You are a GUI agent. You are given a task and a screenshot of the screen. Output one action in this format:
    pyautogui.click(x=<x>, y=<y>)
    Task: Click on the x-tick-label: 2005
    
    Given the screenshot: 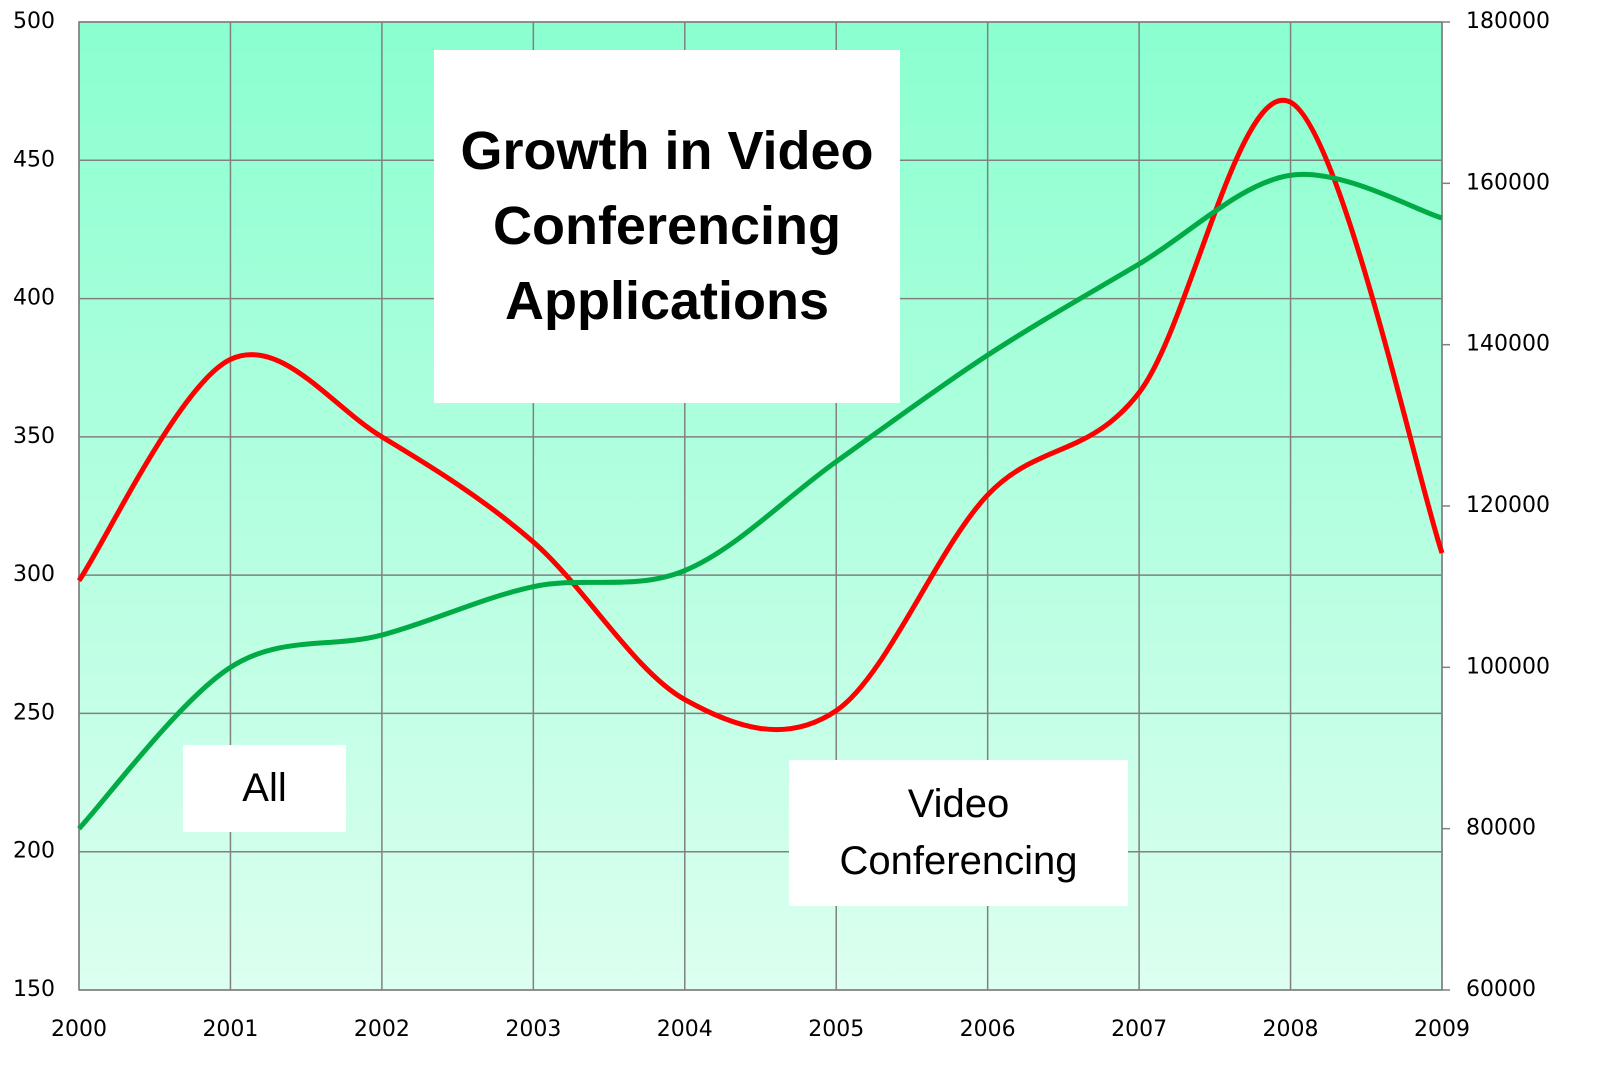 What is the action you would take?
    pyautogui.click(x=836, y=1029)
    